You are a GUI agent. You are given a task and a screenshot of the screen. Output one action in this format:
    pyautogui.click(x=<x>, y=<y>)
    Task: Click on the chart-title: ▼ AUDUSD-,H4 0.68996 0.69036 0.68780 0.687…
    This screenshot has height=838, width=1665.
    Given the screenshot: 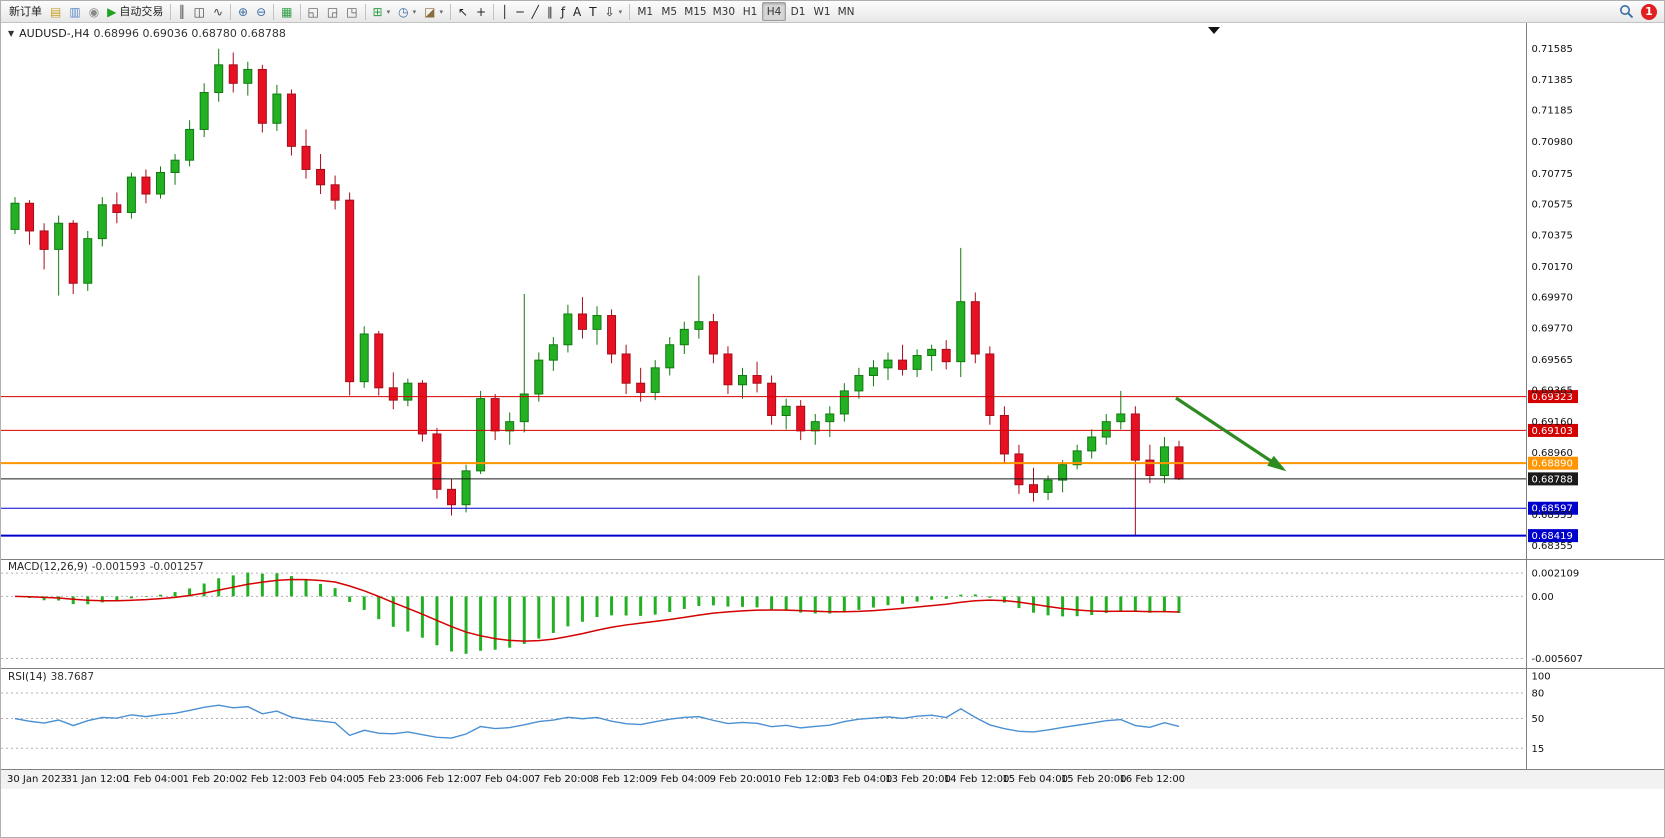 What is the action you would take?
    pyautogui.click(x=147, y=33)
    